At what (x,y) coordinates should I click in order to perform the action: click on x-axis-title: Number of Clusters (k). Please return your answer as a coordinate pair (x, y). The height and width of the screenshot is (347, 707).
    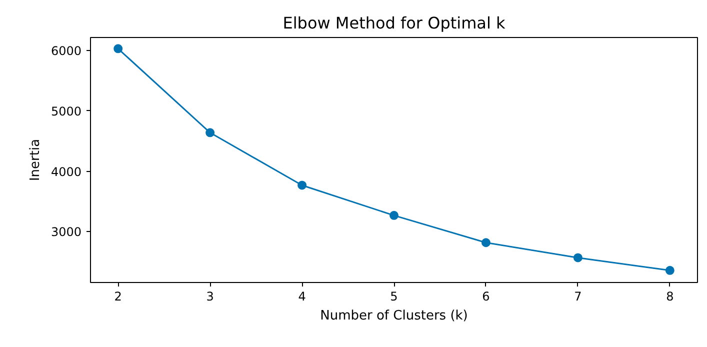
    Looking at the image, I should click on (394, 316).